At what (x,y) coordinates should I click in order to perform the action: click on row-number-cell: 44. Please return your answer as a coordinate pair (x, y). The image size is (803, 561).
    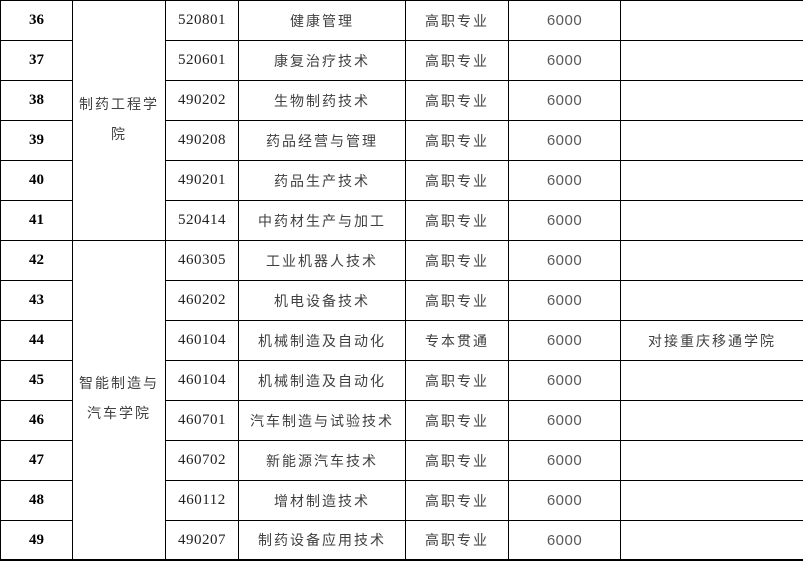
    Looking at the image, I should click on (36, 340).